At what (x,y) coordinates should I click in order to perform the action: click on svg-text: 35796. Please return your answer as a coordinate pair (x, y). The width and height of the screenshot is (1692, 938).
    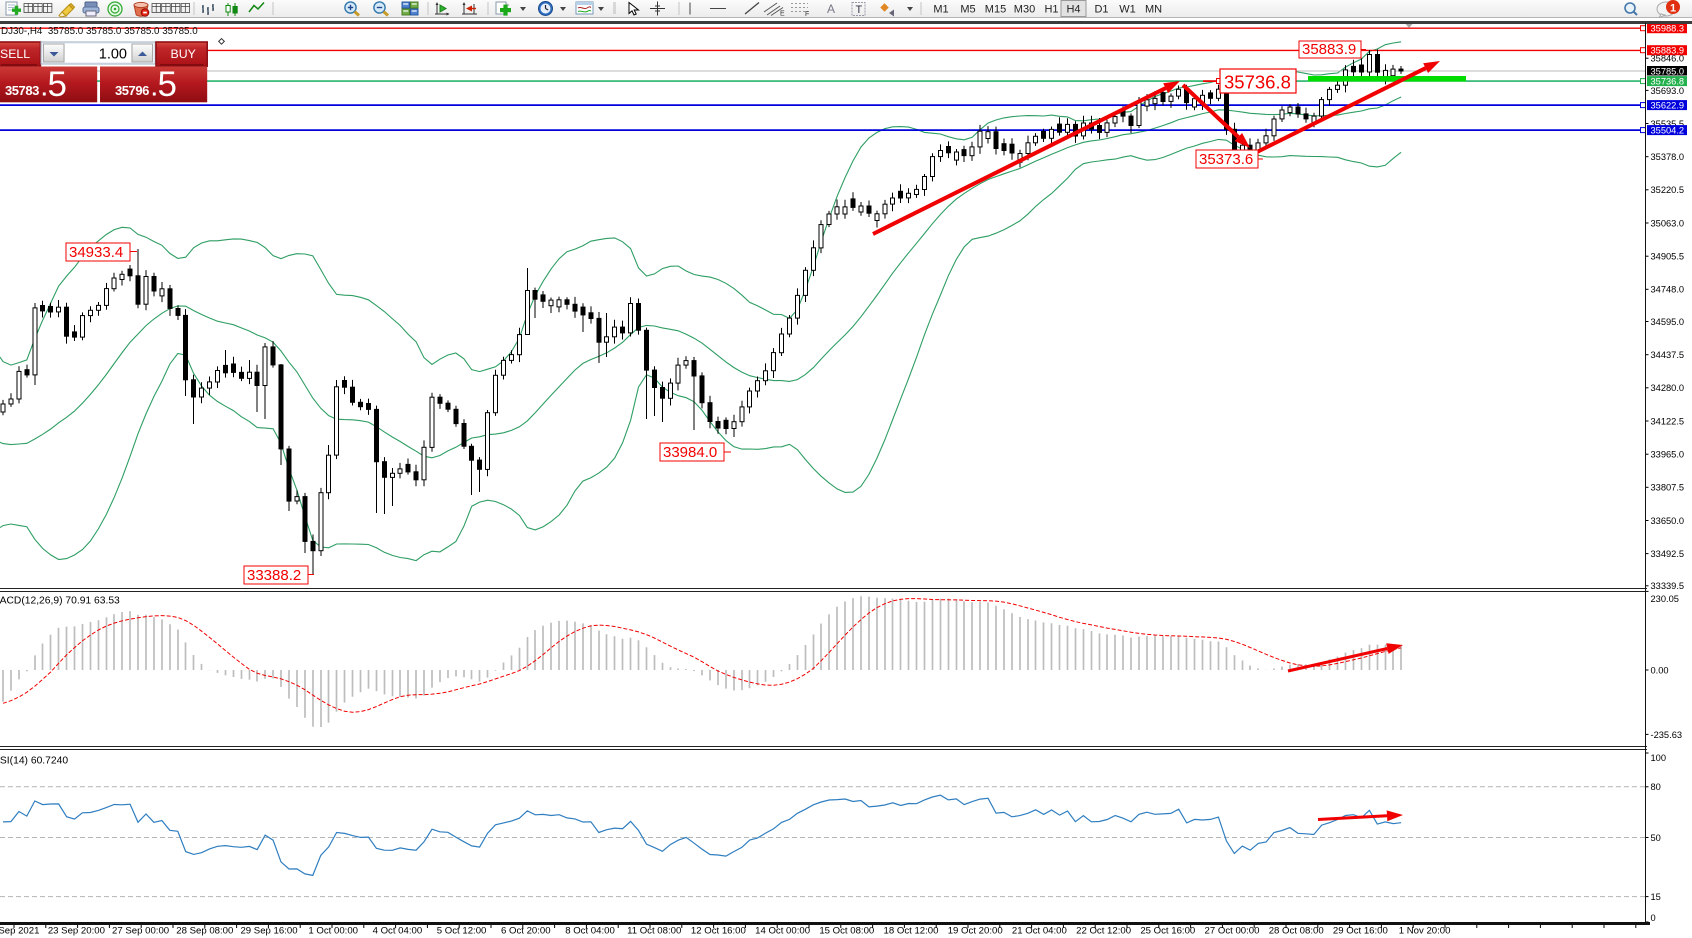
    Looking at the image, I should click on (132, 90).